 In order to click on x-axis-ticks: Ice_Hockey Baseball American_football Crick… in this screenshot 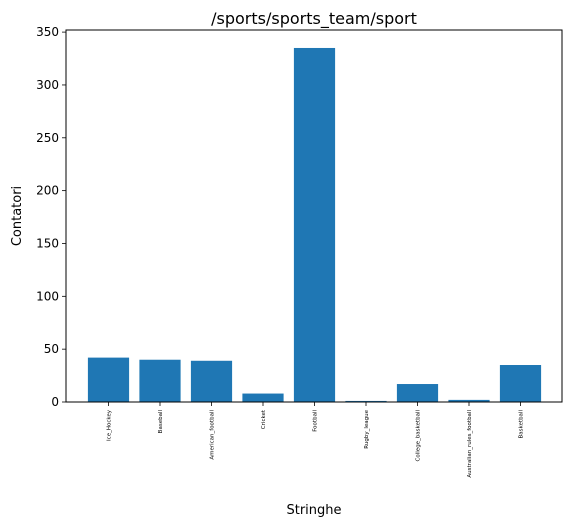, I will do `click(316, 440)`.